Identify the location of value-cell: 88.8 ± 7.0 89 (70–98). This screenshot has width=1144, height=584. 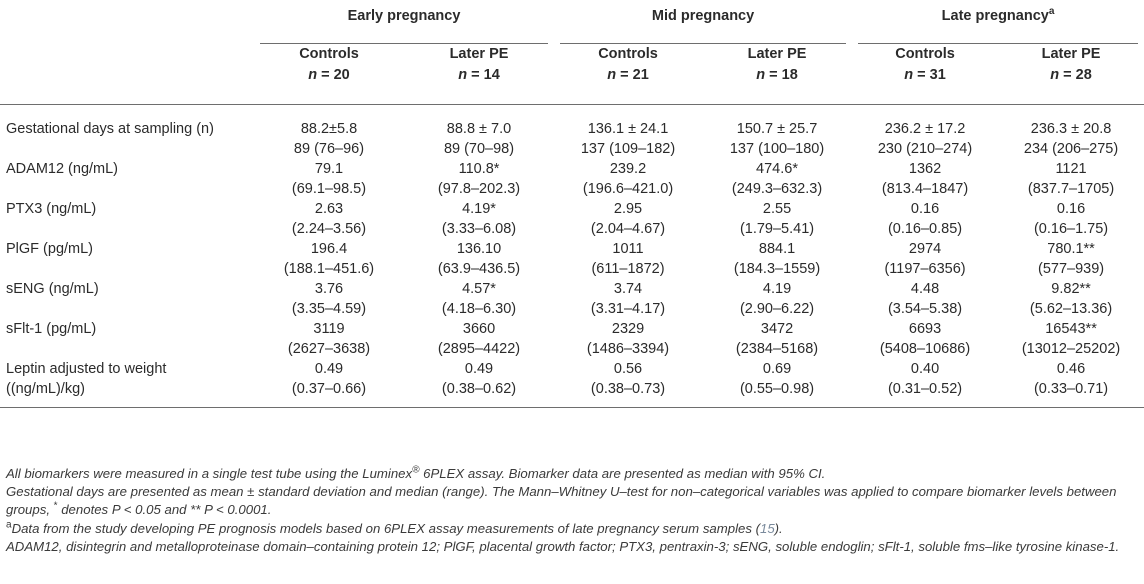
(479, 132).